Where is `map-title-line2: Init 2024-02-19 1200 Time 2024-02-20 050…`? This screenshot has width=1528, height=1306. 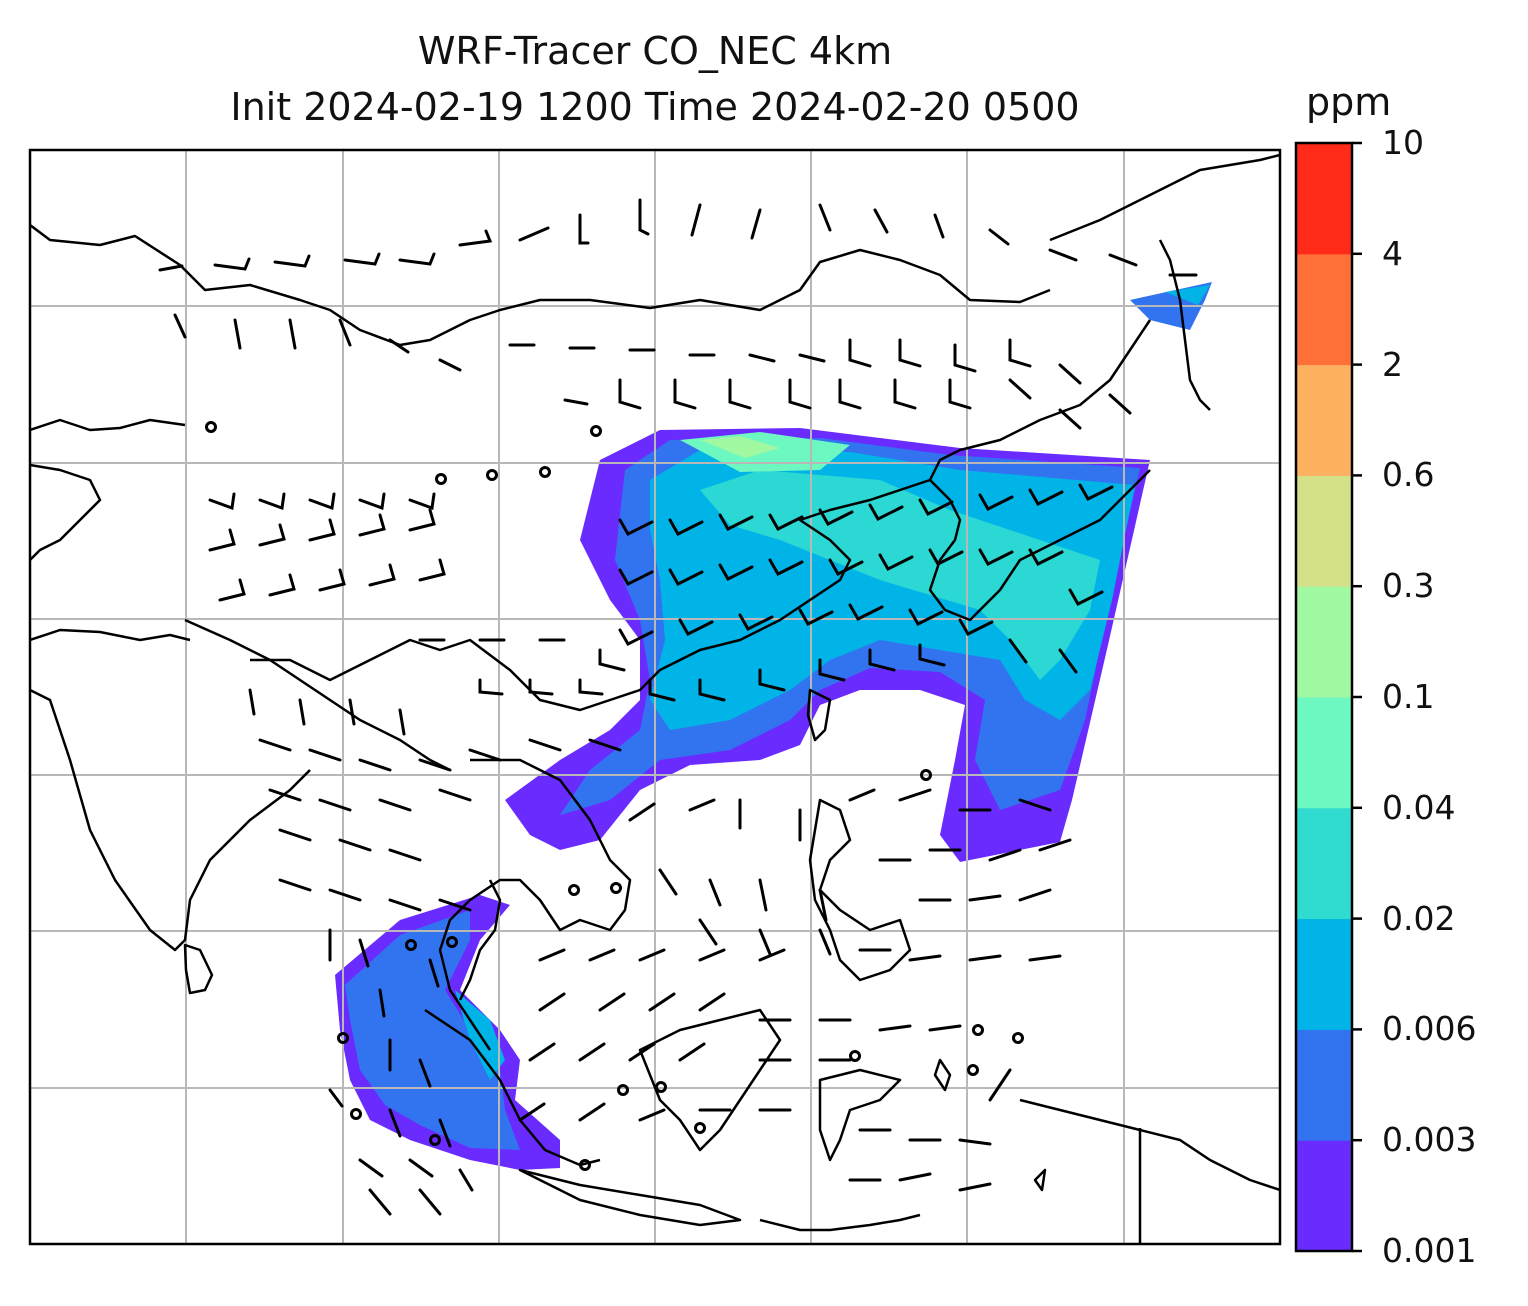
map-title-line2: Init 2024-02-19 1200 Time 2024-02-20 050… is located at coordinates (655, 107).